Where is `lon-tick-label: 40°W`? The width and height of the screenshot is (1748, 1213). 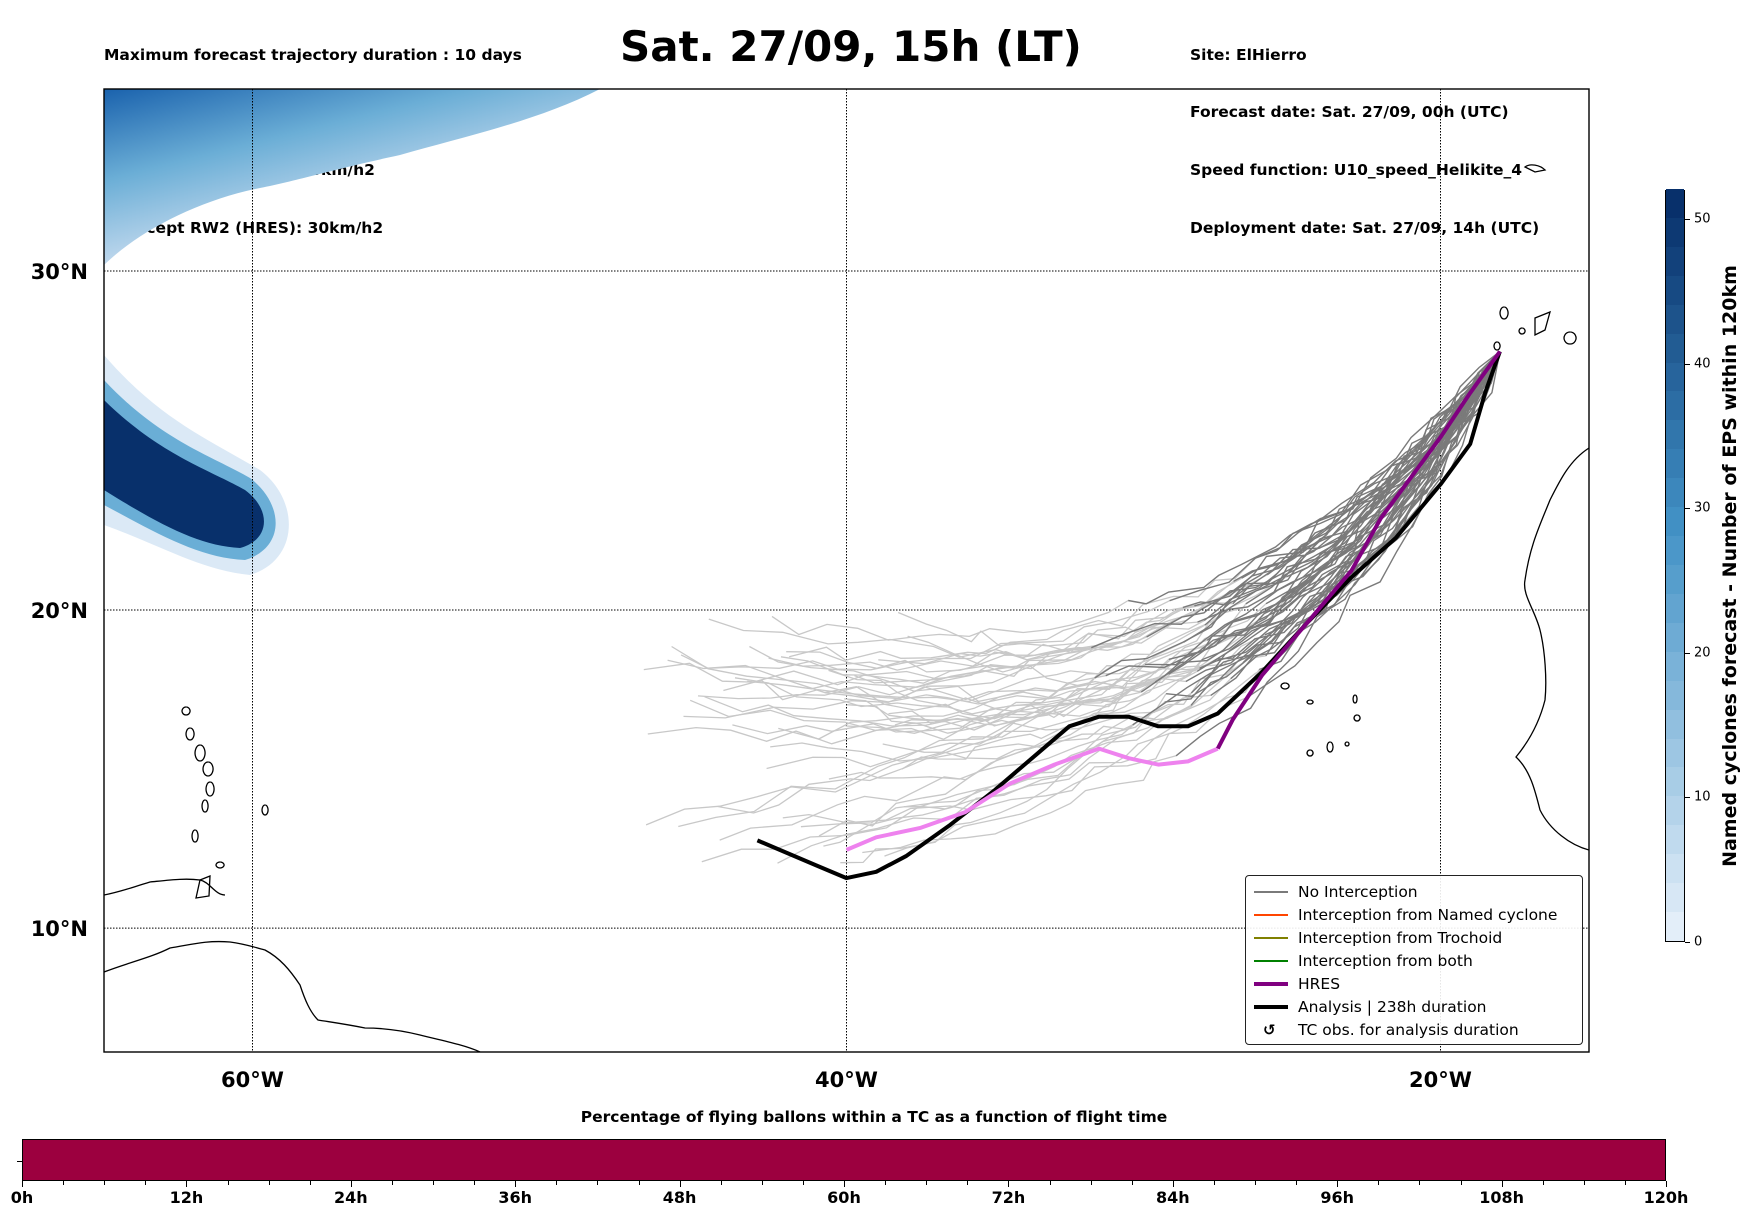 lon-tick-label: 40°W is located at coordinates (846, 1080).